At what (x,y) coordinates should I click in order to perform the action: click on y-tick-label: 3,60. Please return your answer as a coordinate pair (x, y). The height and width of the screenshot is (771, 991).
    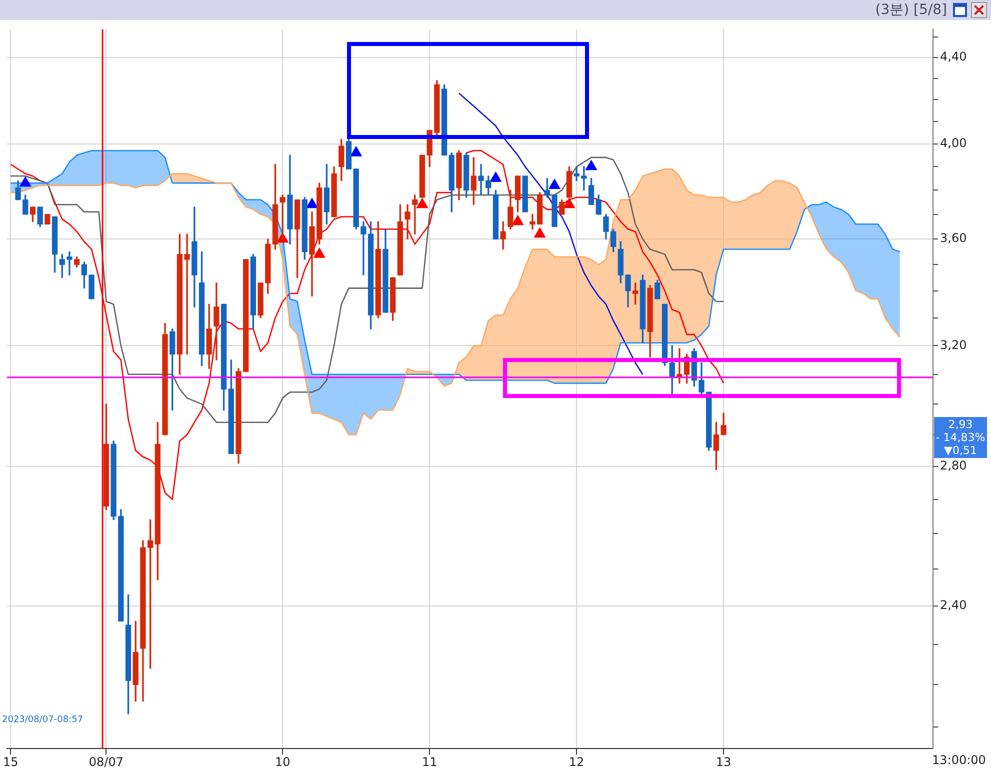
    Looking at the image, I should click on (953, 238).